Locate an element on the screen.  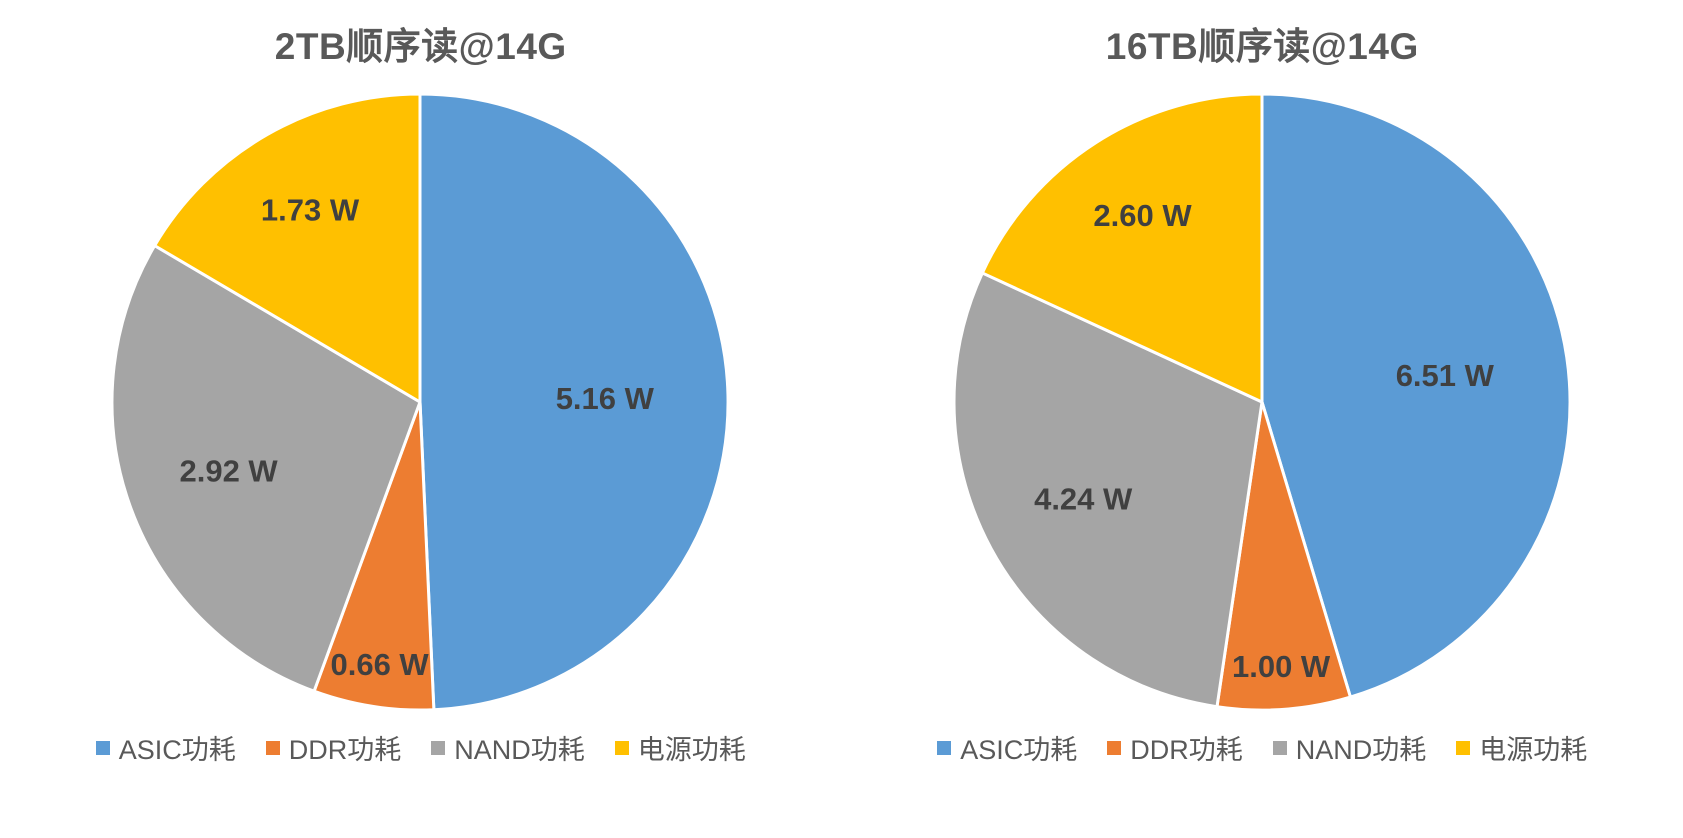
data-label-nand: 4.24 W is located at coordinates (1083, 499).